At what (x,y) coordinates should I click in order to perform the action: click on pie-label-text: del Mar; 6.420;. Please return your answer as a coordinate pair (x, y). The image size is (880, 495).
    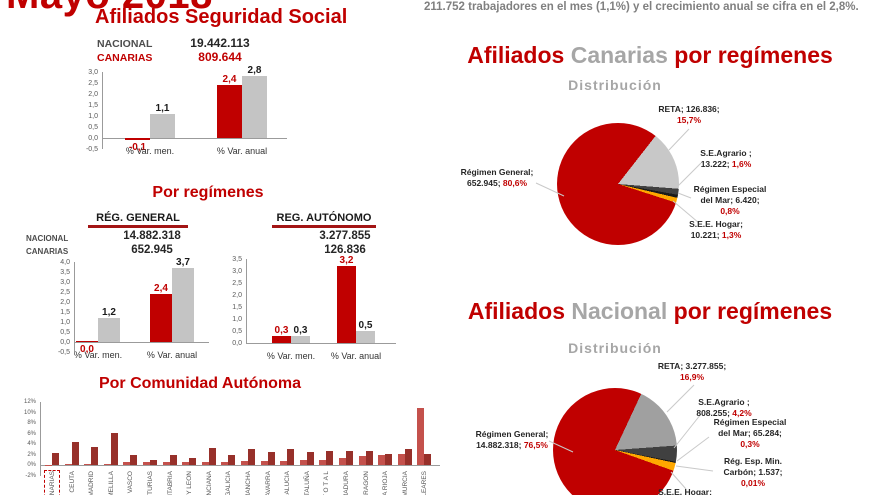
    Looking at the image, I should click on (730, 200).